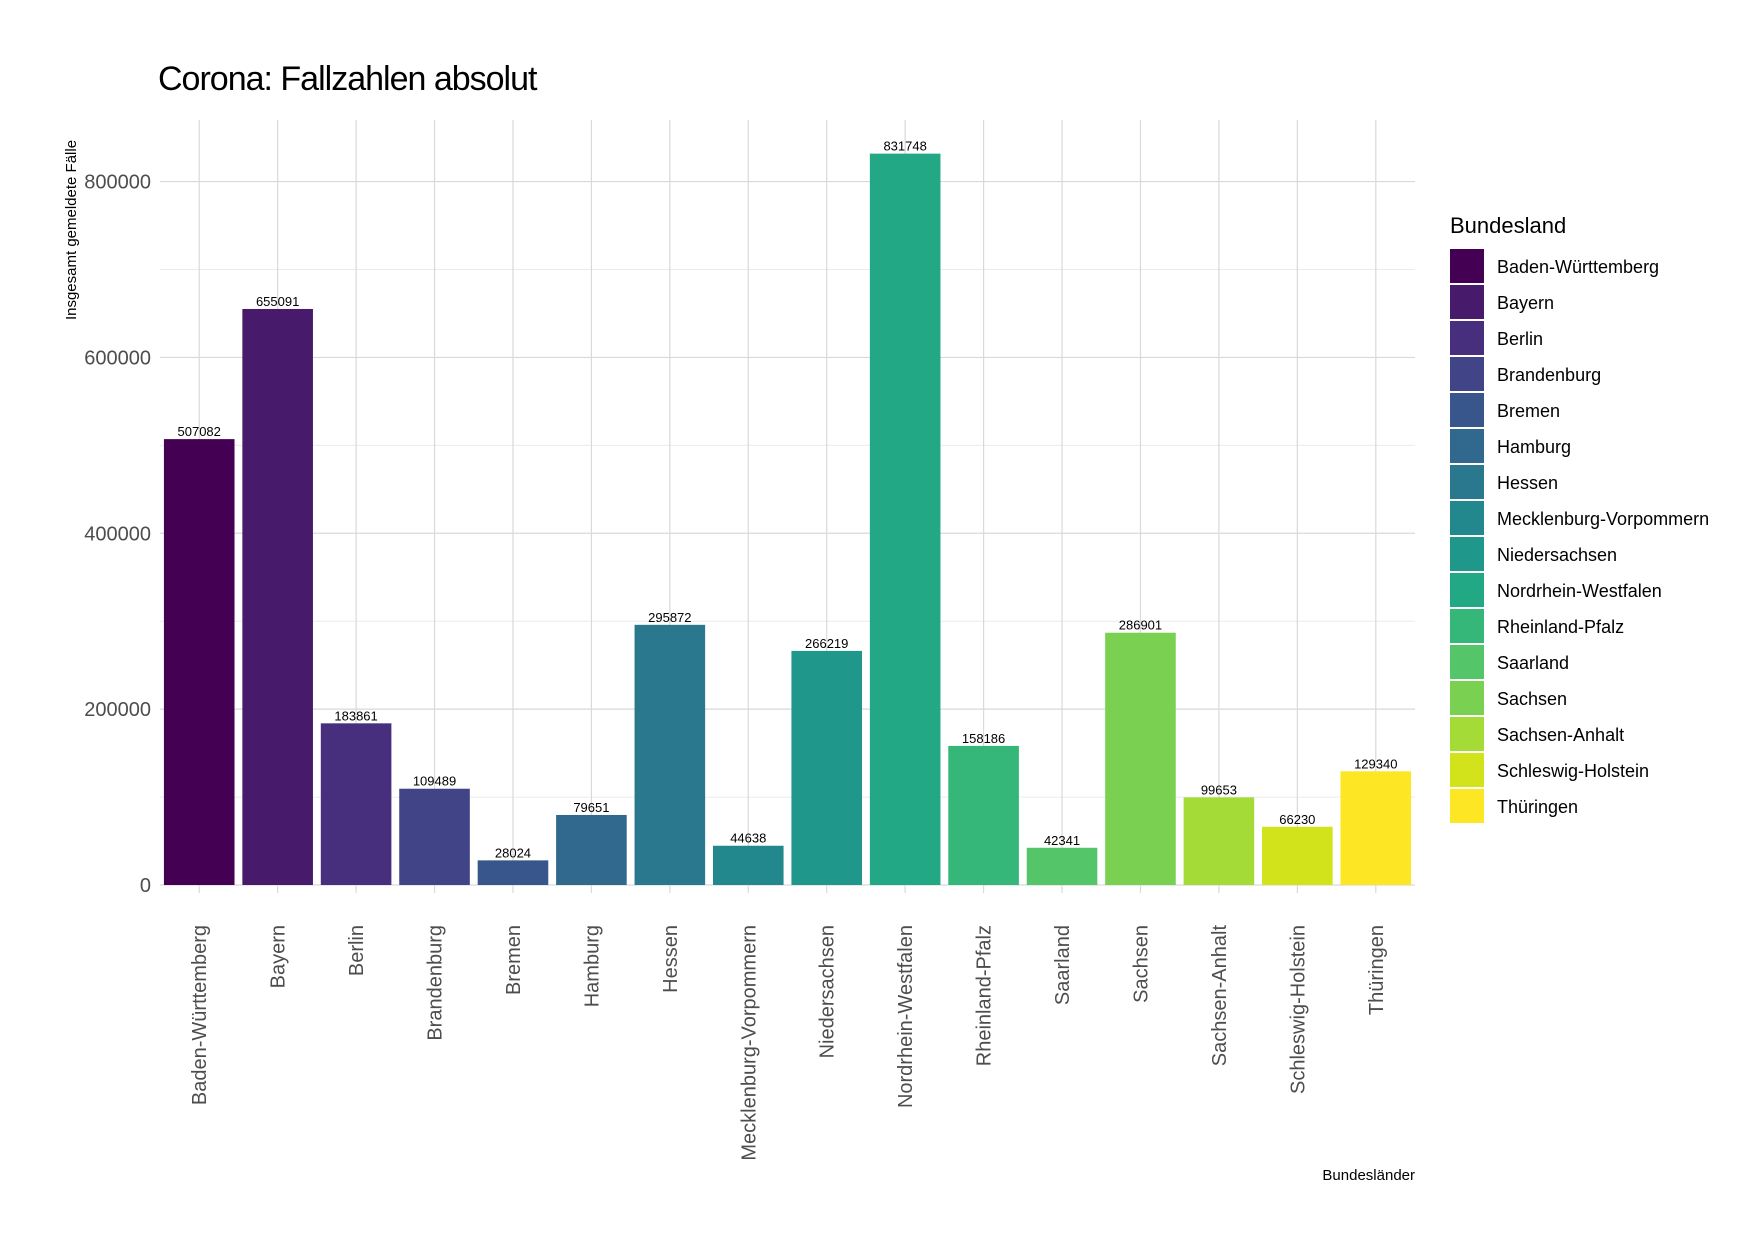  I want to click on y-axis-ticks: 0 200000 400000 600000 800000, so click(117, 534).